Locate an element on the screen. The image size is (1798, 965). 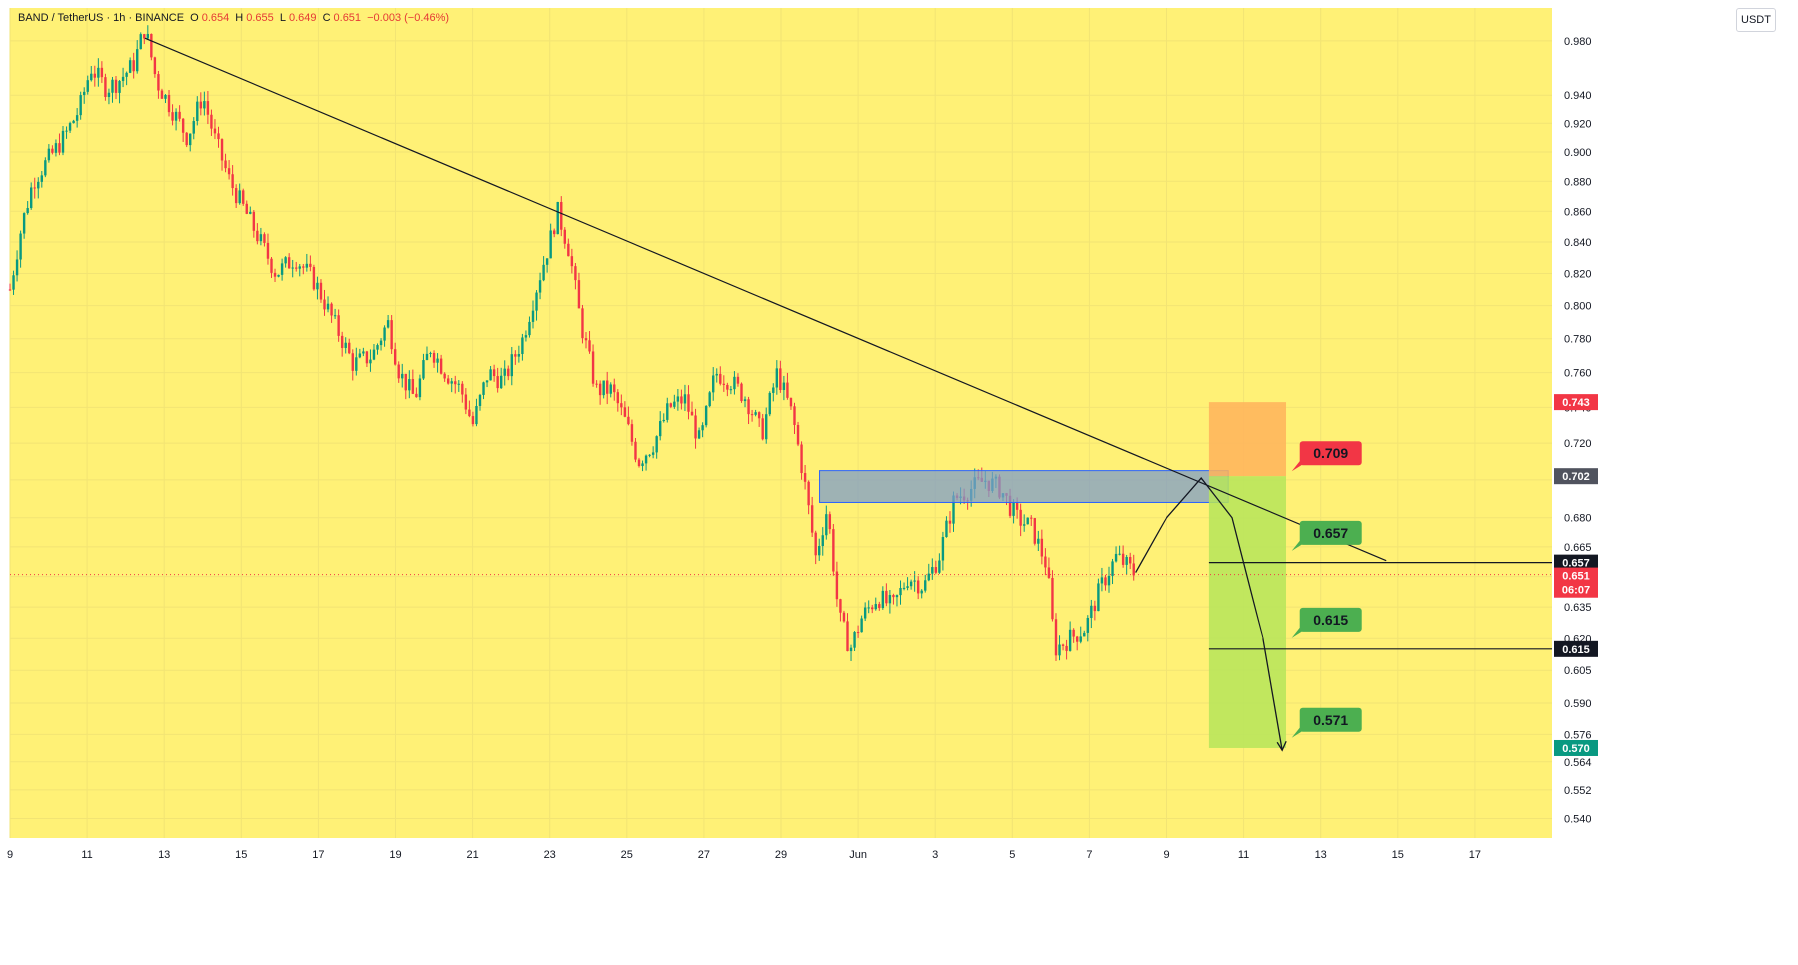
badge-label: 0.615 is located at coordinates (1576, 650).